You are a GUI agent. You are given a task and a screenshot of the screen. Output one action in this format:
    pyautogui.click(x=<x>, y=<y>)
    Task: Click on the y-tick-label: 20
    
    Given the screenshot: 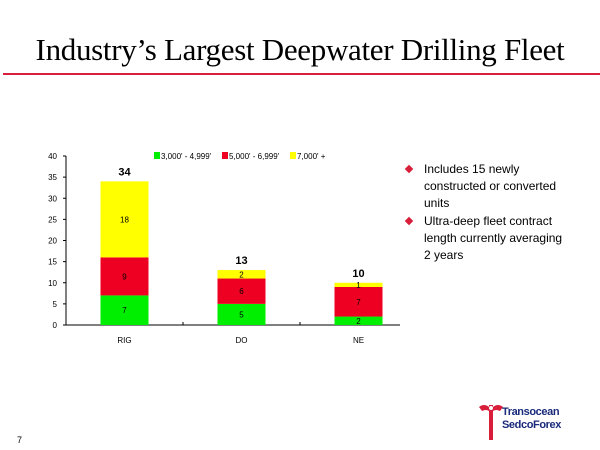 What is the action you would take?
    pyautogui.click(x=52, y=241)
    